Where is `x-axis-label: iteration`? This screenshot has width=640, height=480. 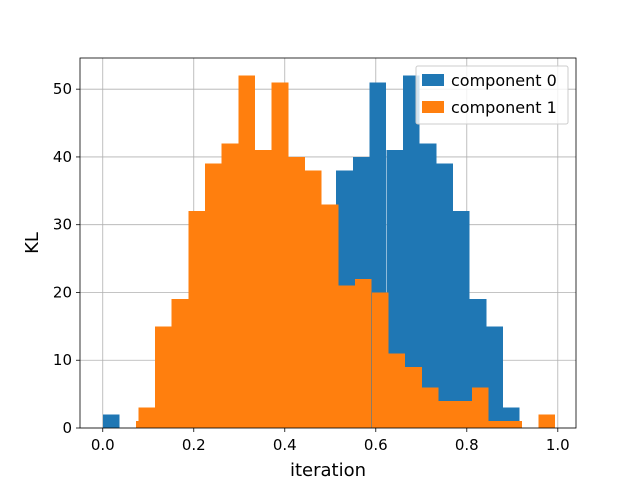
x-axis-label: iteration is located at coordinates (328, 470).